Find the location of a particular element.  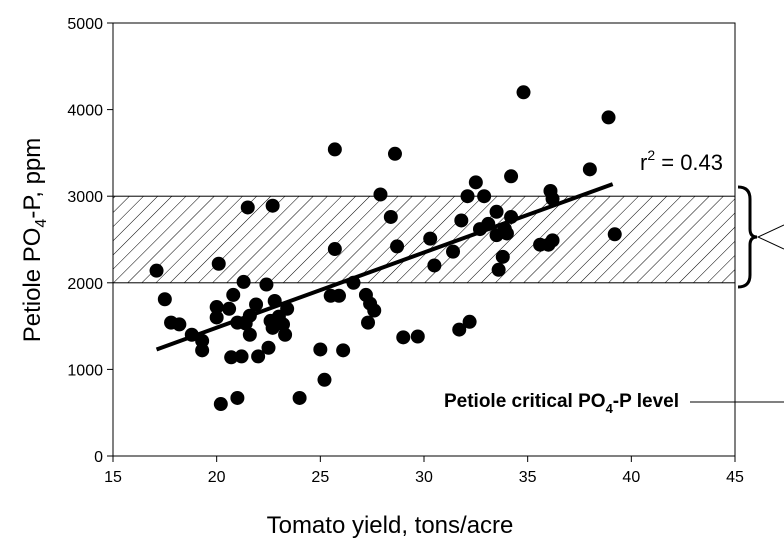

r2-label: r2 = 0.43 is located at coordinates (681, 161).